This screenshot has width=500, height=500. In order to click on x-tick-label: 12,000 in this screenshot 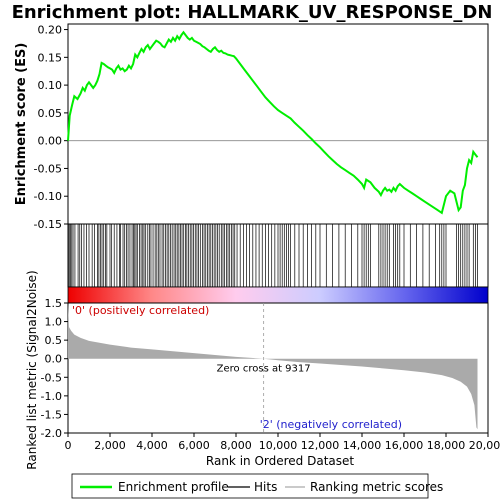, I will do `click(320, 445)`.